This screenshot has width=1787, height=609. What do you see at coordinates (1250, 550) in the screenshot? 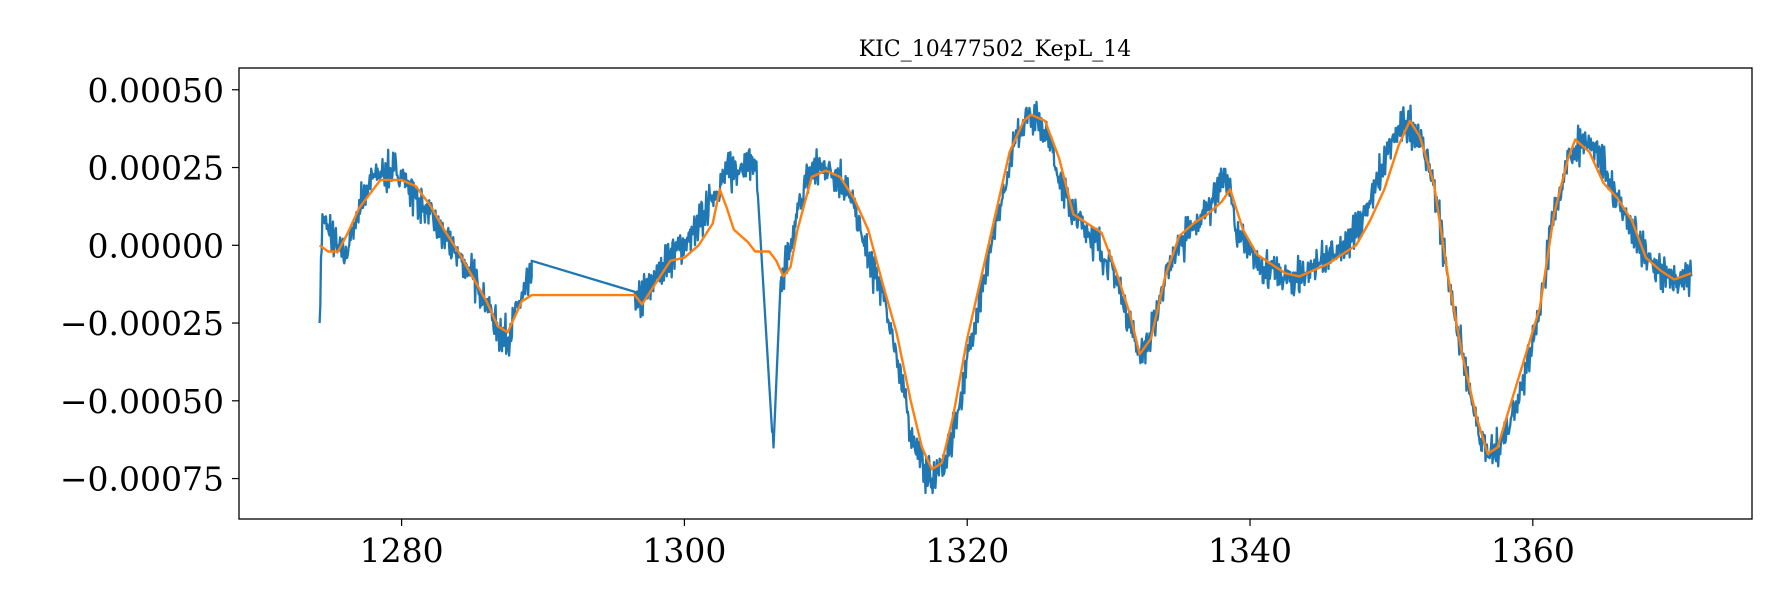
I see `x-tick-label: 1340` at bounding box center [1250, 550].